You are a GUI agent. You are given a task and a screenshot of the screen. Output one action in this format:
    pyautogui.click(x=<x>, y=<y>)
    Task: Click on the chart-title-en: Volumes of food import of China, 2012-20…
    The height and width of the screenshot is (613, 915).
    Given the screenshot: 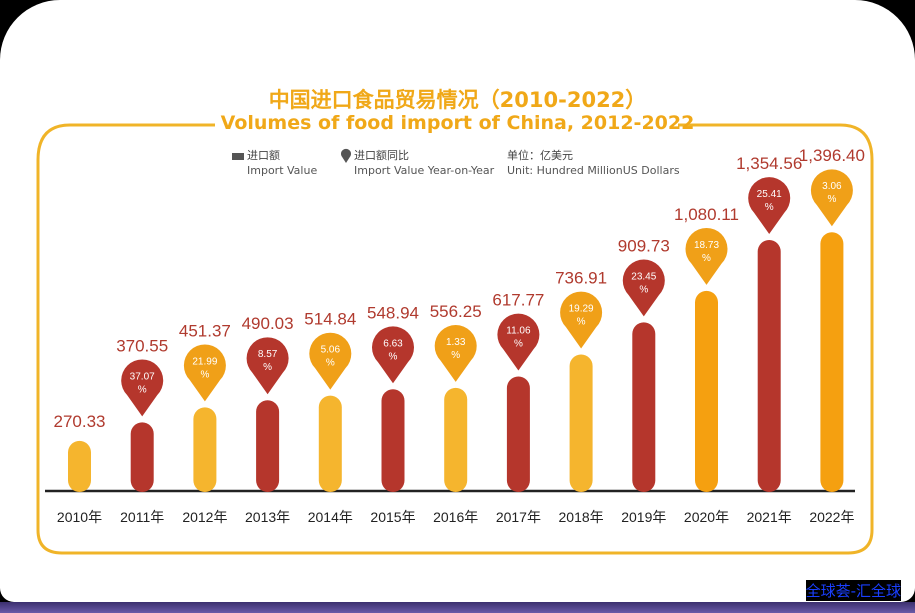 What is the action you would take?
    pyautogui.click(x=457, y=123)
    